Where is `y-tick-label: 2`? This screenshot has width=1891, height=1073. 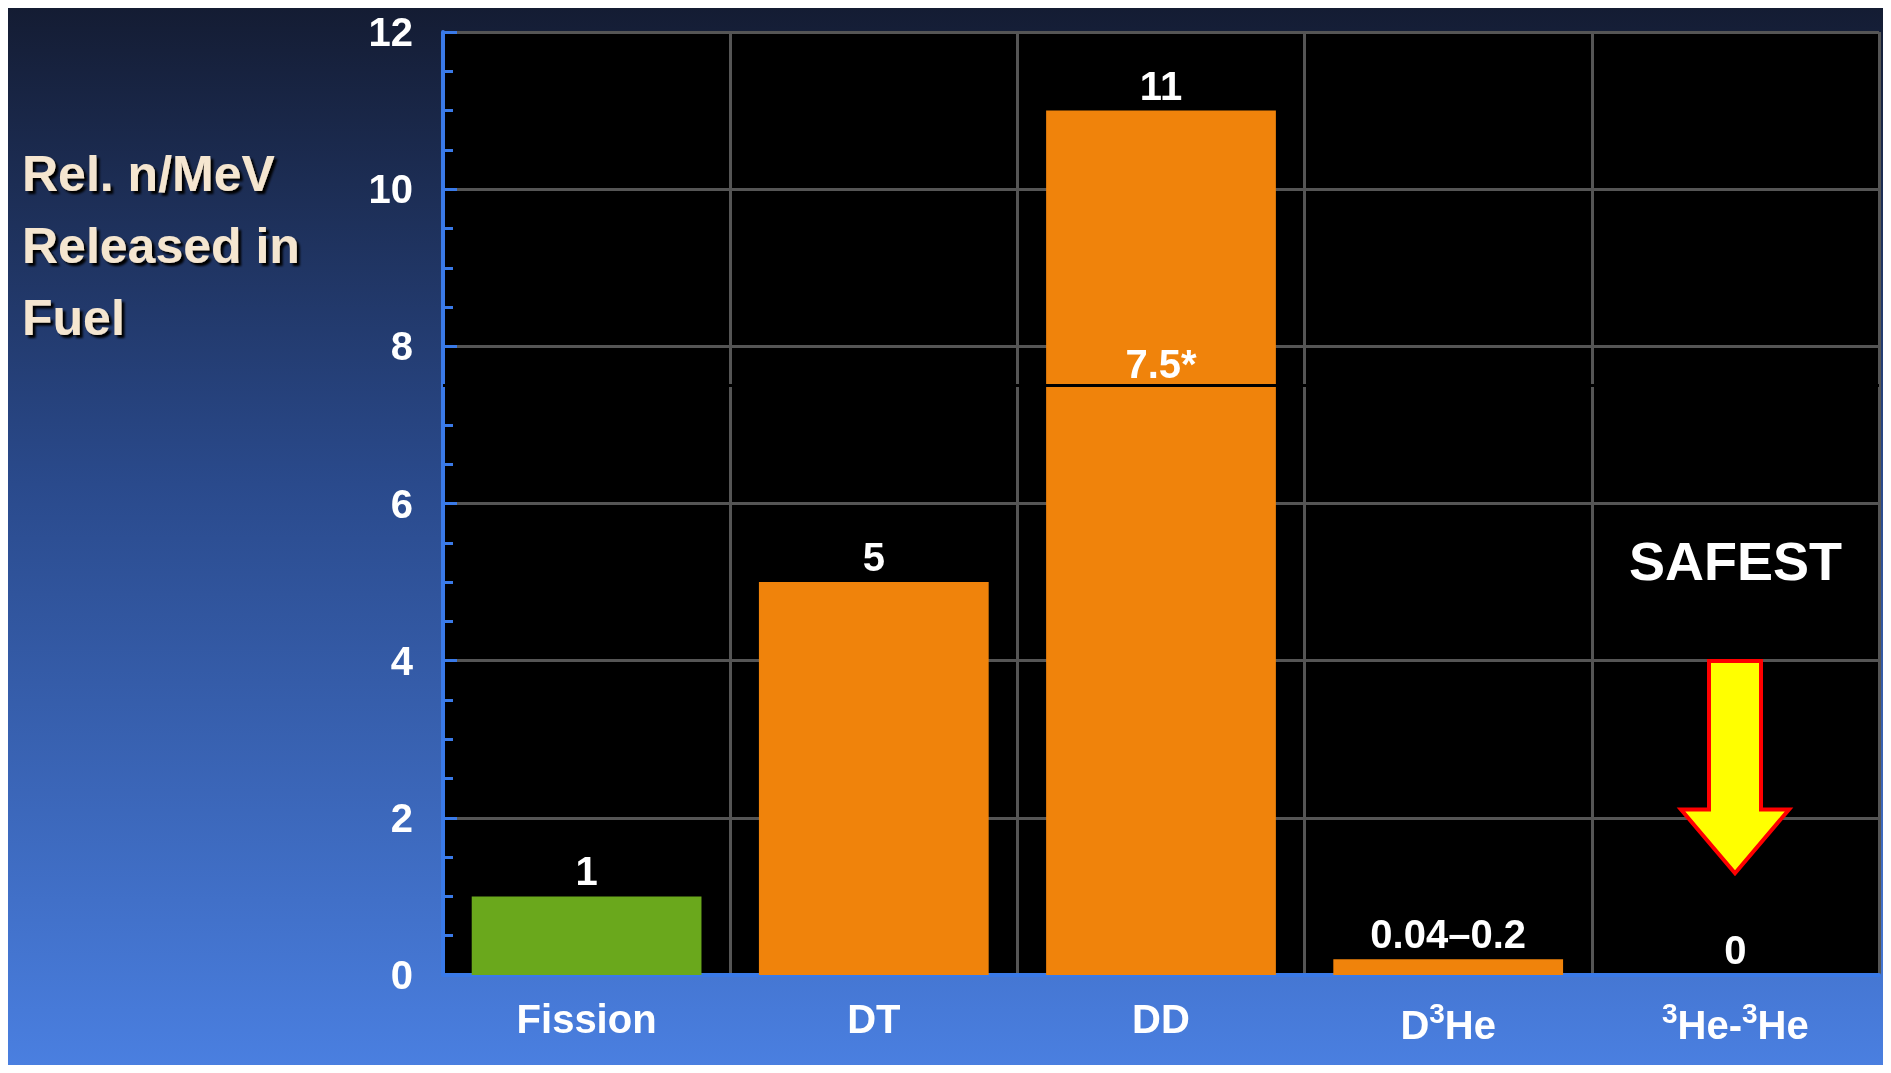
y-tick-label: 2 is located at coordinates (401, 817).